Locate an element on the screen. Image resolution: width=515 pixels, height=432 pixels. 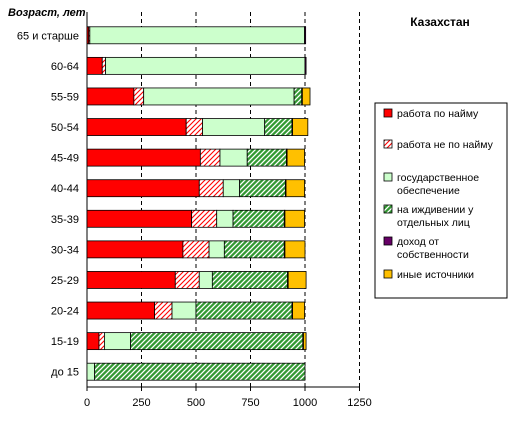
legend-label: доход от собственности is located at coordinates (433, 248).